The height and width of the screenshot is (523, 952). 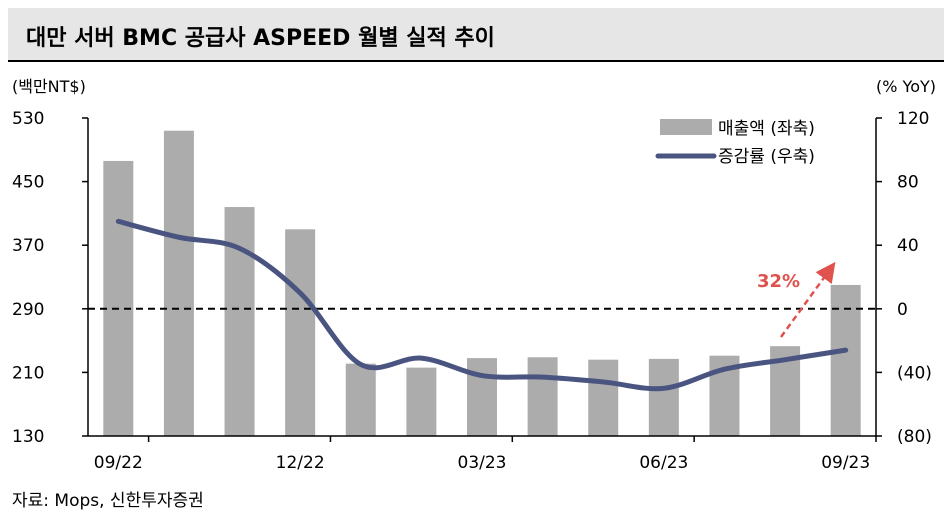 What do you see at coordinates (845, 463) in the screenshot?
I see `x-tick-label: 09/23` at bounding box center [845, 463].